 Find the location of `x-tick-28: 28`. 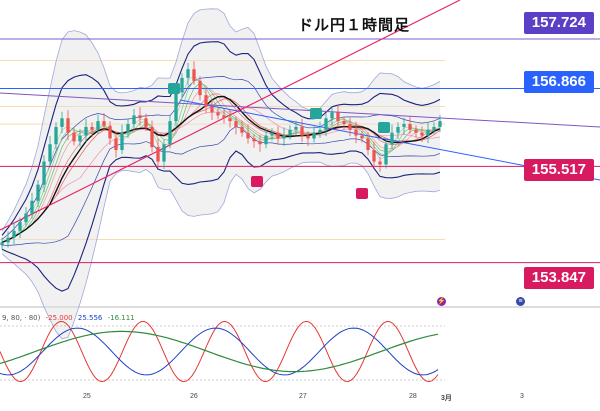

x-tick-28: 28 is located at coordinates (413, 396).